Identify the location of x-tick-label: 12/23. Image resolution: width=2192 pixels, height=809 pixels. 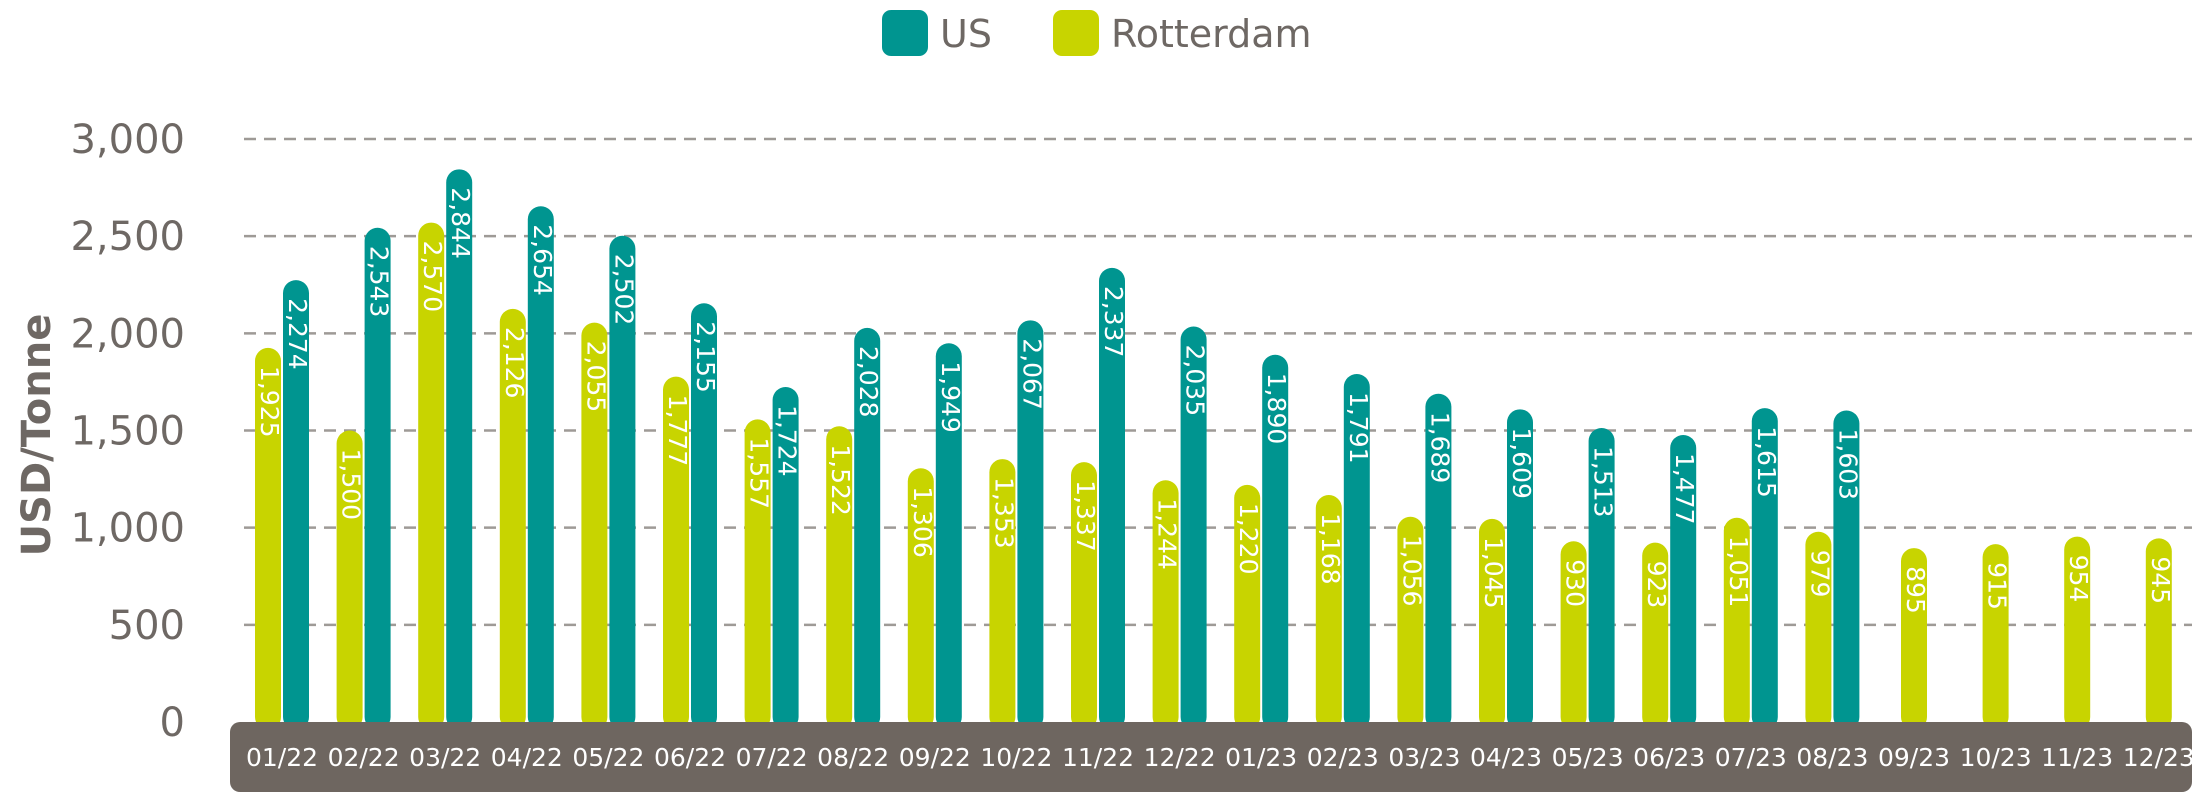
(2157, 757).